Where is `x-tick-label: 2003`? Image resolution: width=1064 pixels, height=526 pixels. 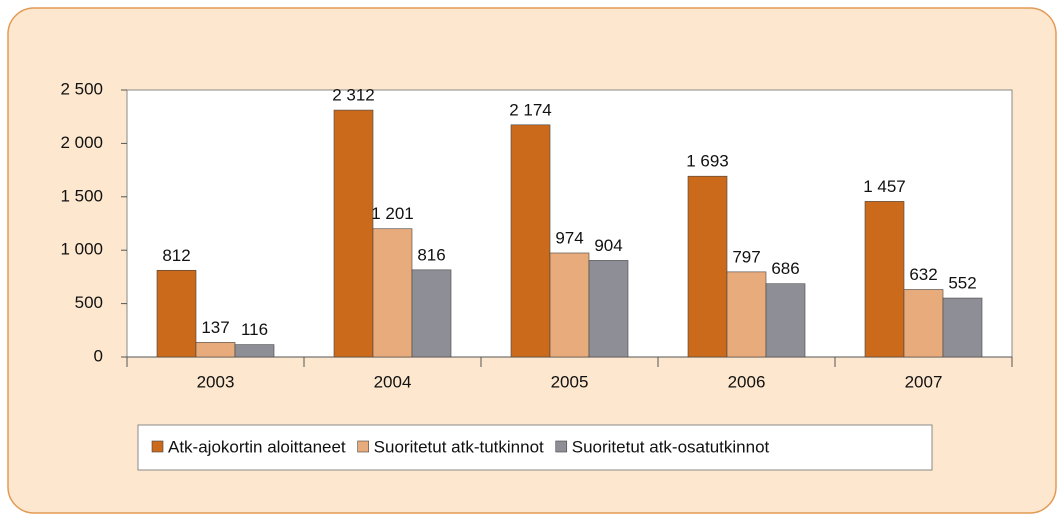 x-tick-label: 2003 is located at coordinates (216, 381).